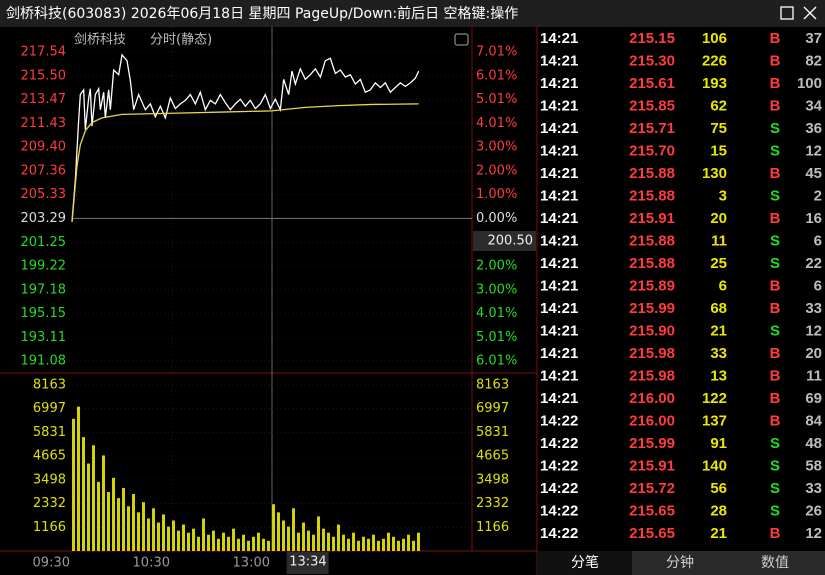  What do you see at coordinates (787, 13) in the screenshot?
I see `maximize-button` at bounding box center [787, 13].